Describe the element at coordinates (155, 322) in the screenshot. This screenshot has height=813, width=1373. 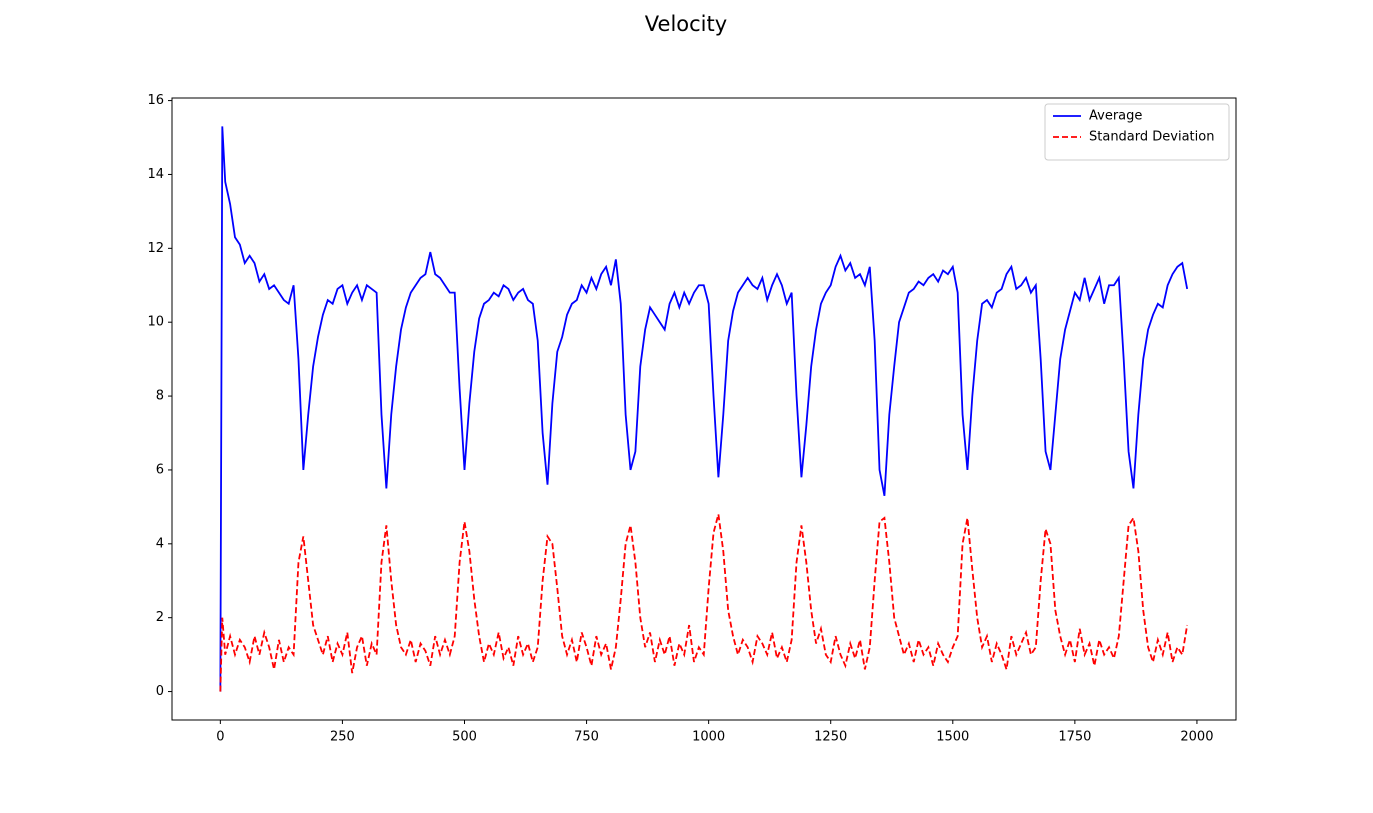
I see `y-tick-label: 10` at that location.